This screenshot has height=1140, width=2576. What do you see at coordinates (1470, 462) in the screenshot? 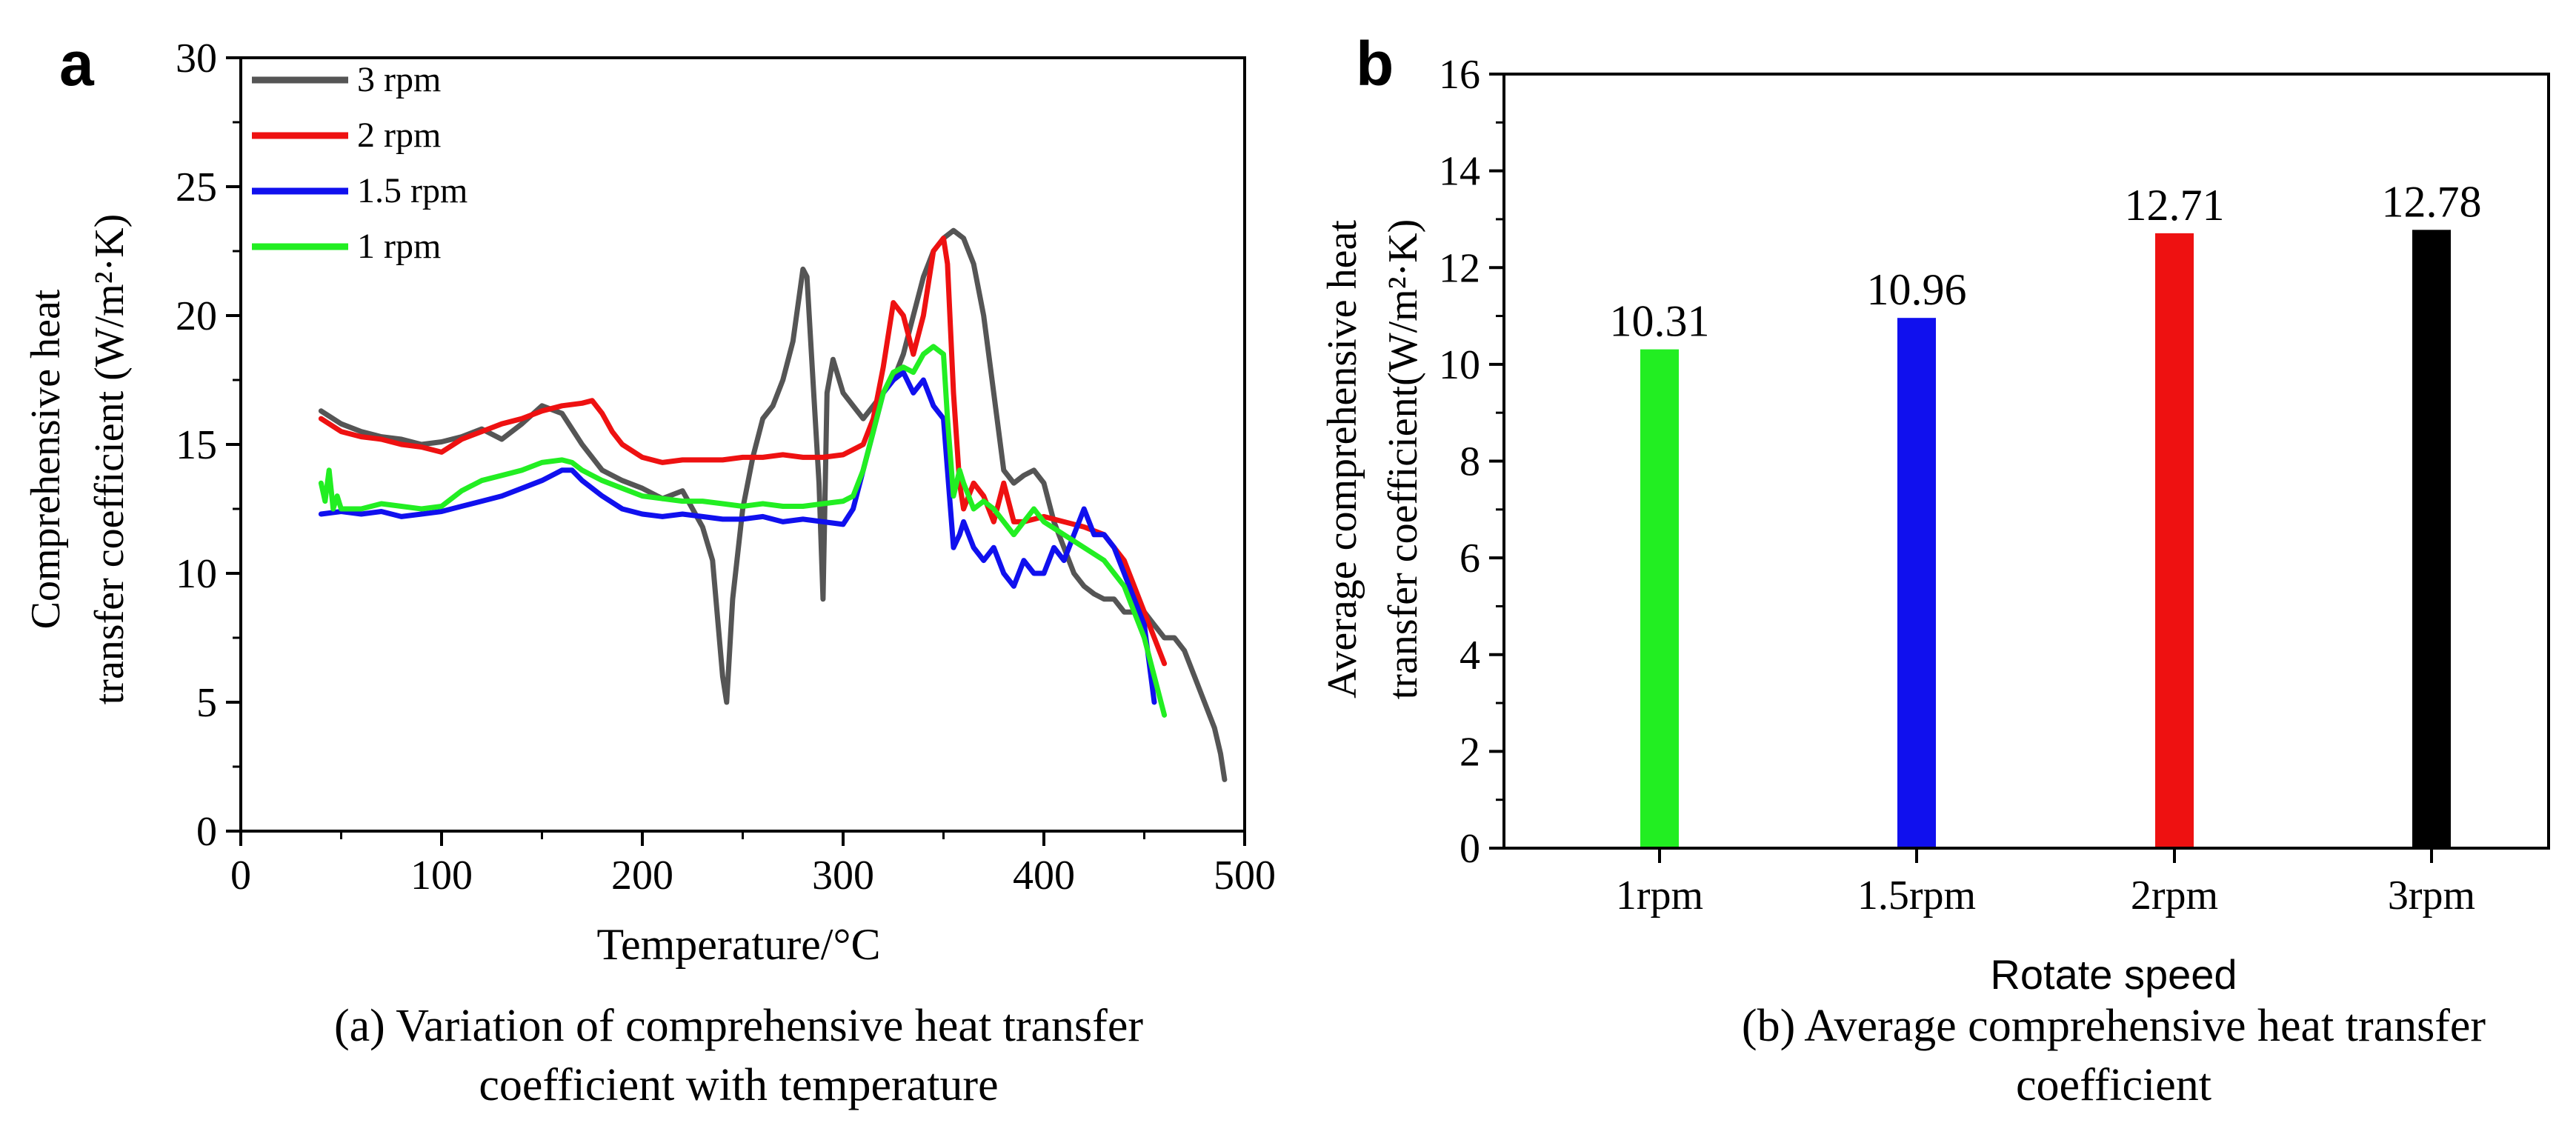
I see `y-tick-label: 8` at bounding box center [1470, 462].